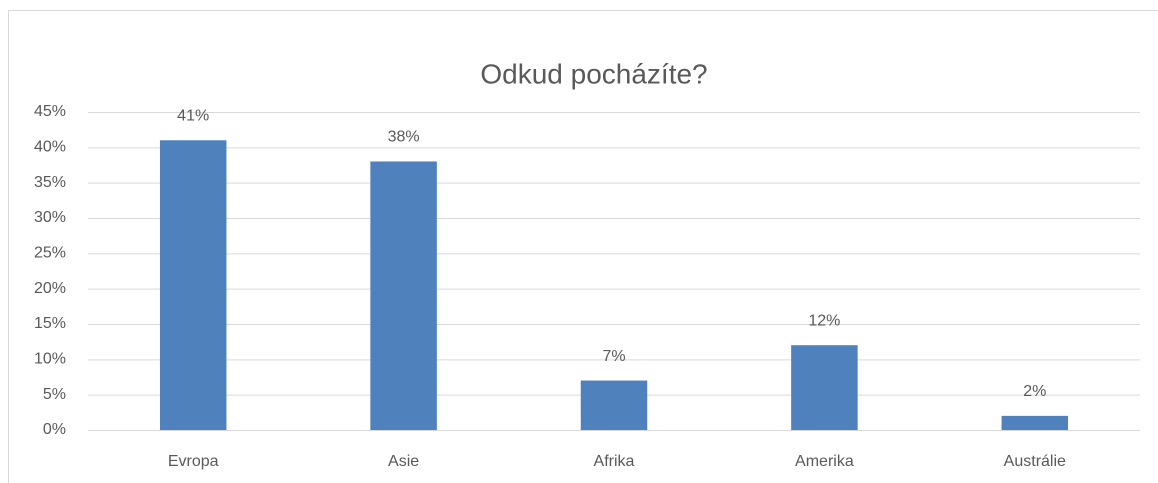  What do you see at coordinates (50, 359) in the screenshot?
I see `y-tick-label: 10%` at bounding box center [50, 359].